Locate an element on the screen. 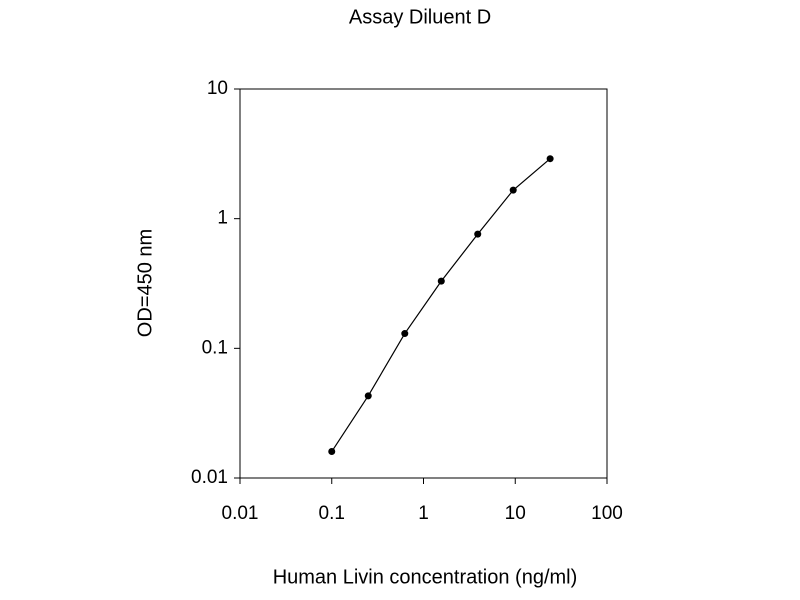 Image resolution: width=800 pixels, height=600 pixels. x-tick-label: 10 is located at coordinates (515, 513).